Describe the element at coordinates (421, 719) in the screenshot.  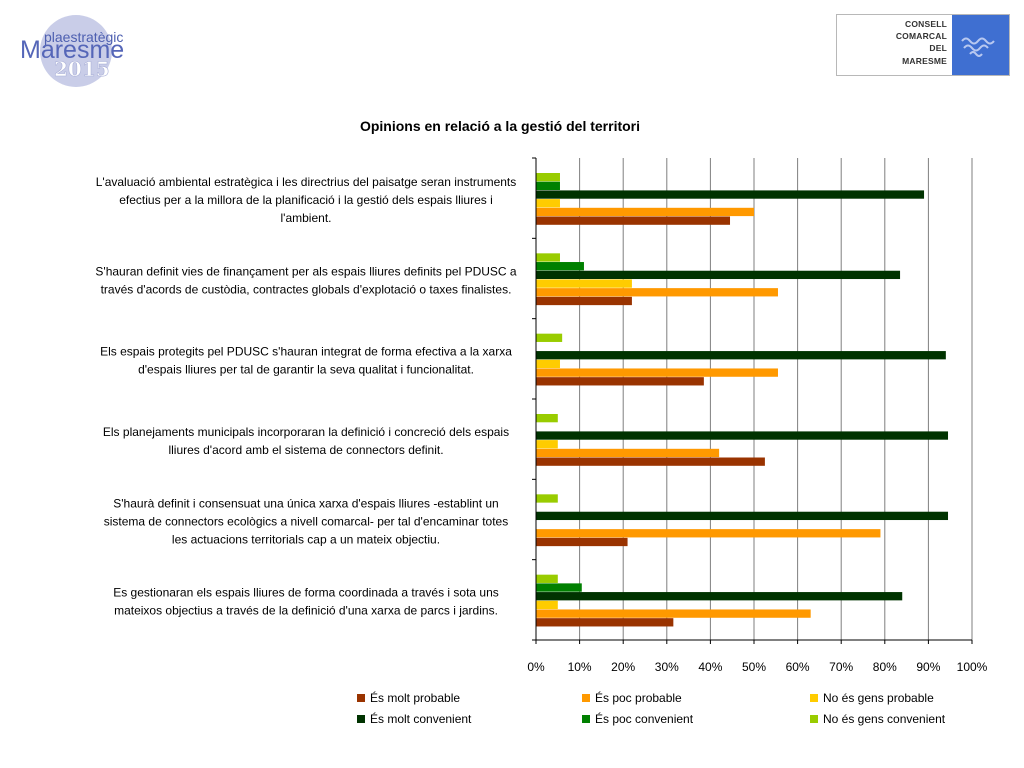
I see `legend-label: És molt convenient` at that location.